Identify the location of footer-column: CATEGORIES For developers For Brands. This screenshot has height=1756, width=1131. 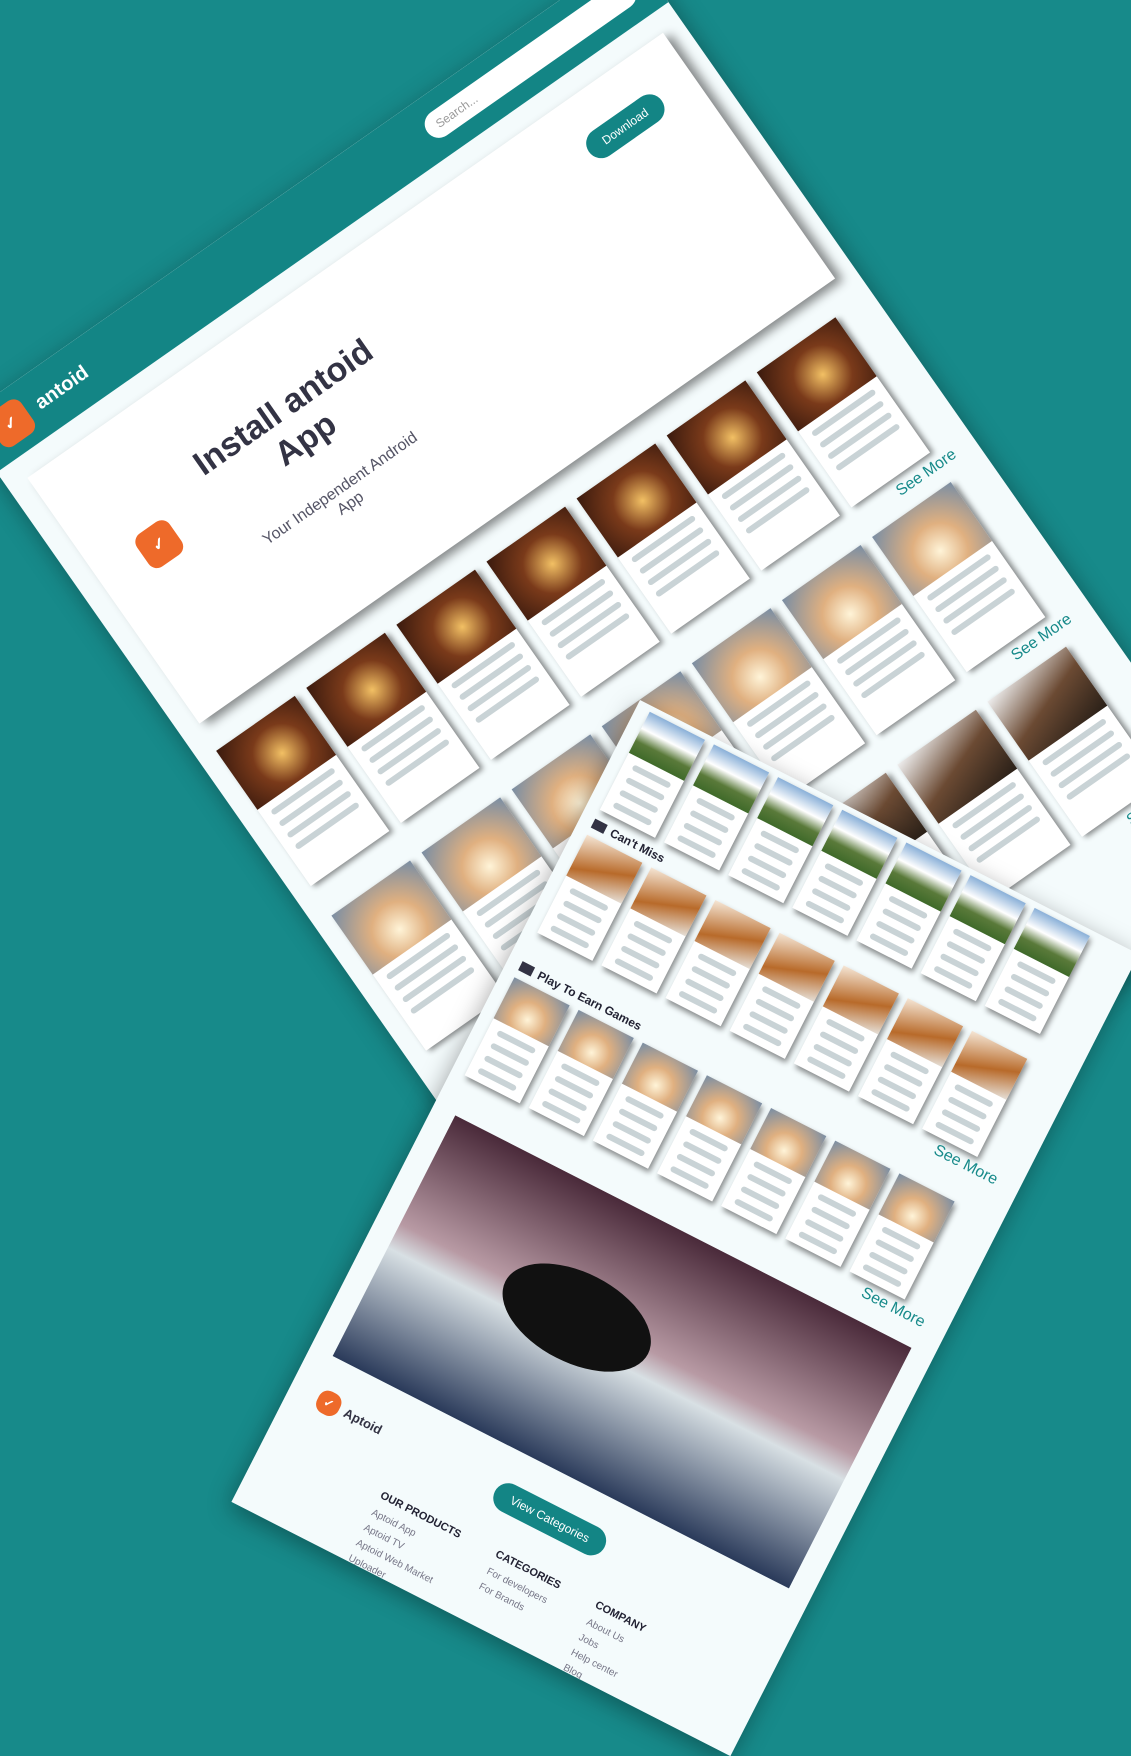
(507, 1611).